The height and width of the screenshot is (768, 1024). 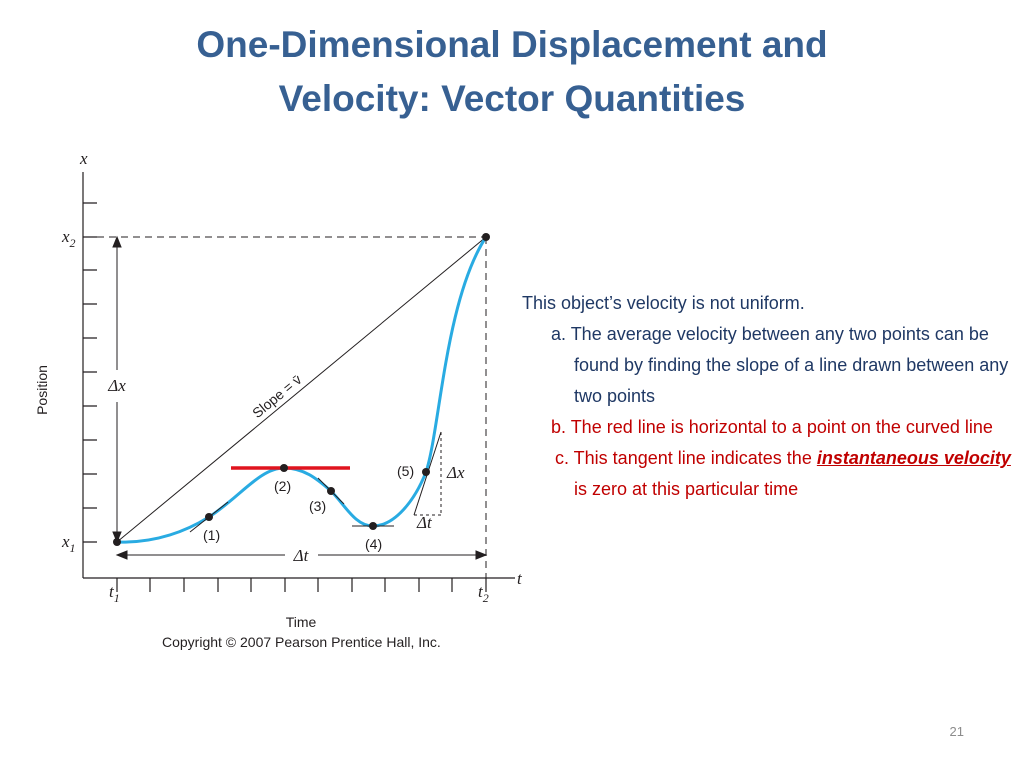 I want to click on point-label: (3), so click(x=317, y=506).